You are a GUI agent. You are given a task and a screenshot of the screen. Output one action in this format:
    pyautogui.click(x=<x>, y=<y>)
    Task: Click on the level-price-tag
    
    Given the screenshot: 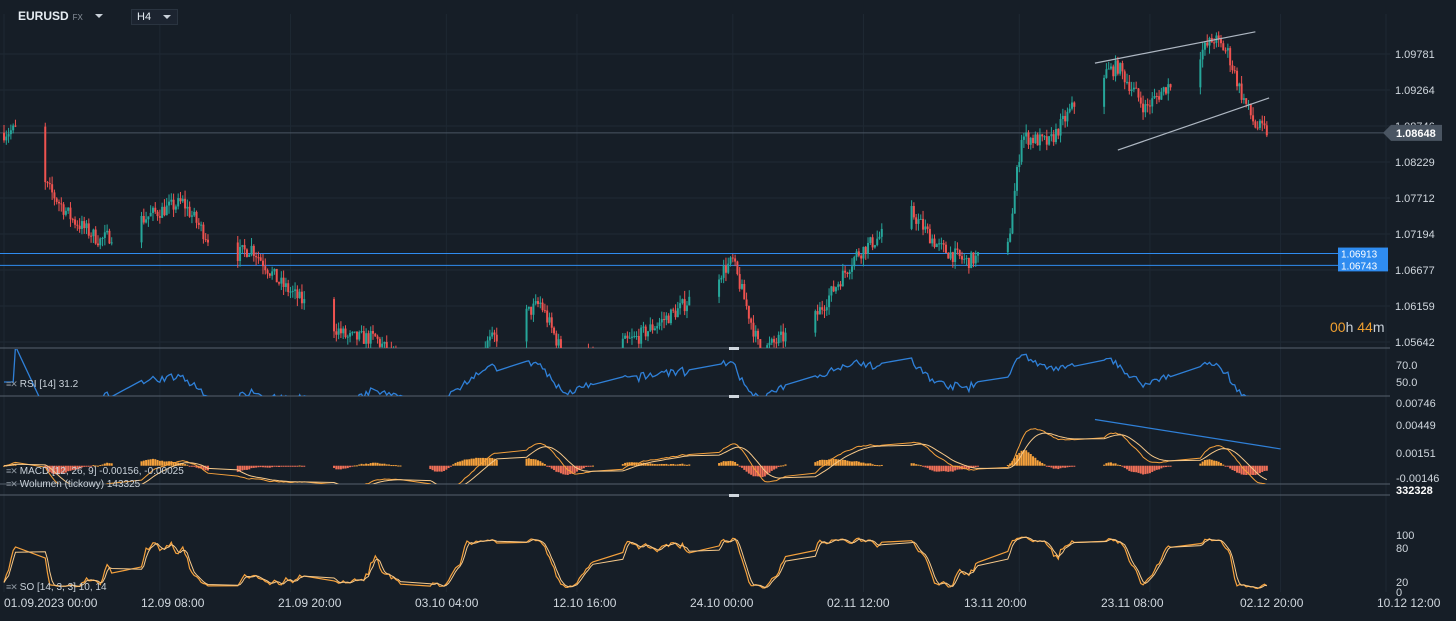 What is the action you would take?
    pyautogui.click(x=1363, y=253)
    